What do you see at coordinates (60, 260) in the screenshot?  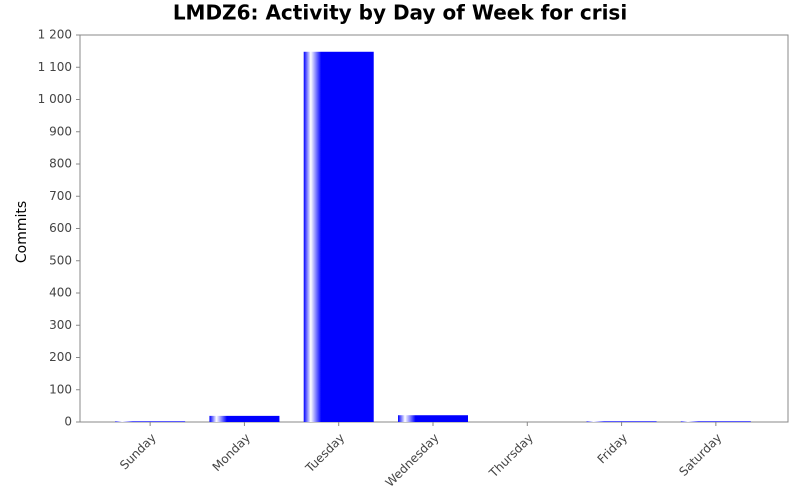 I see `y-tick-label: 500` at bounding box center [60, 260].